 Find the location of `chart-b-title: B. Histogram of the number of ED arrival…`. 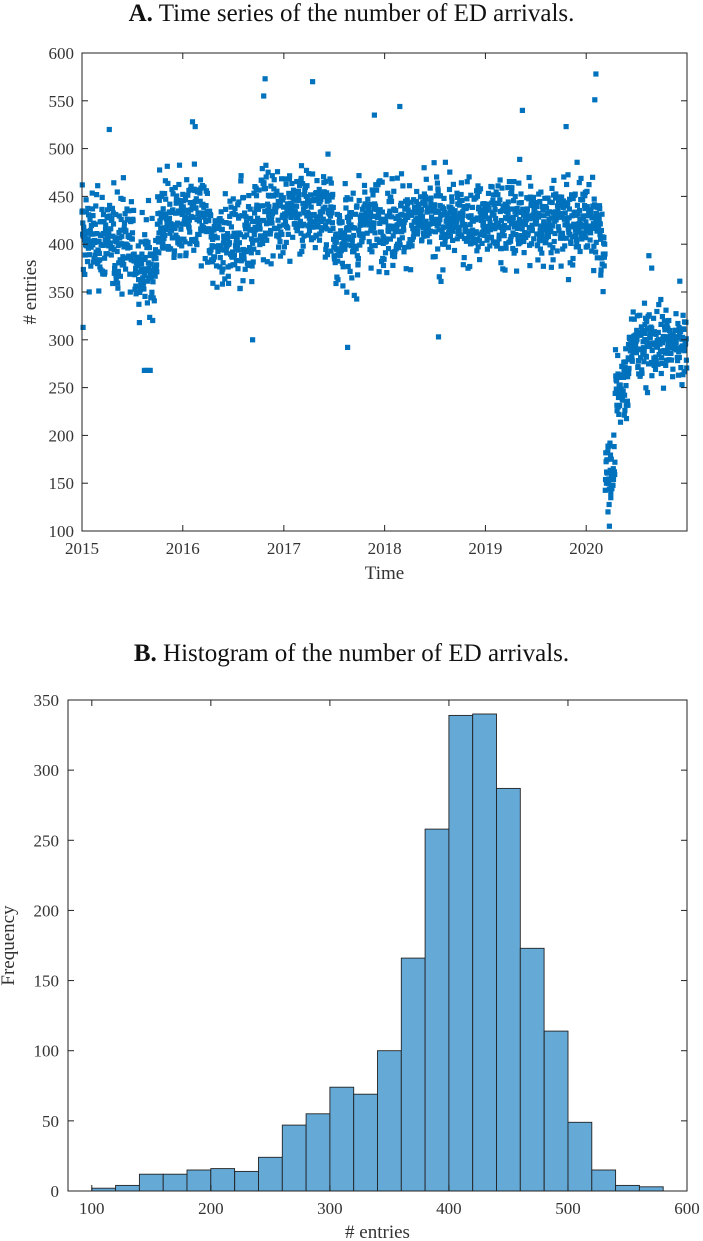

chart-b-title: B. Histogram of the number of ED arrival… is located at coordinates (351, 654).